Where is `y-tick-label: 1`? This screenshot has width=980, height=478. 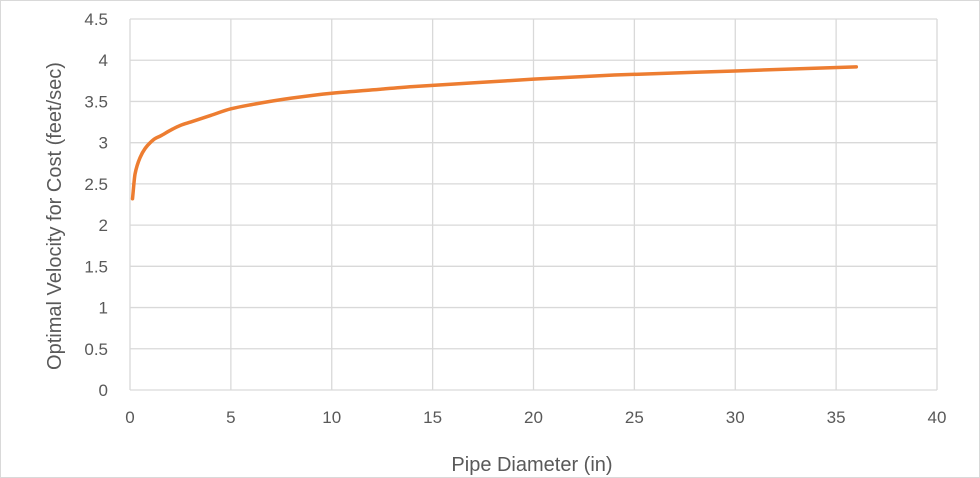 y-tick-label: 1 is located at coordinates (103, 308).